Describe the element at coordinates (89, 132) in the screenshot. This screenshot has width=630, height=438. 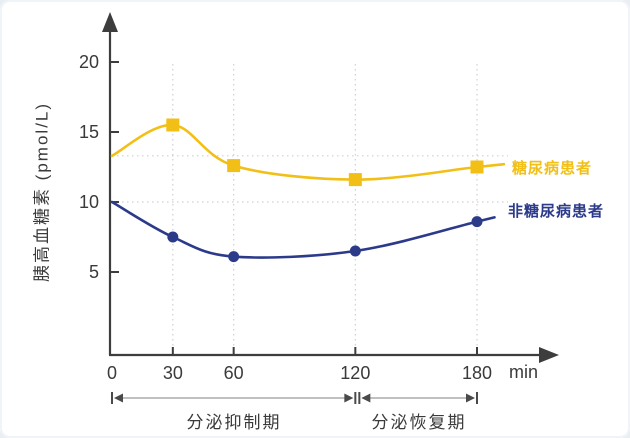
I see `y-tick-label-15: 15` at that location.